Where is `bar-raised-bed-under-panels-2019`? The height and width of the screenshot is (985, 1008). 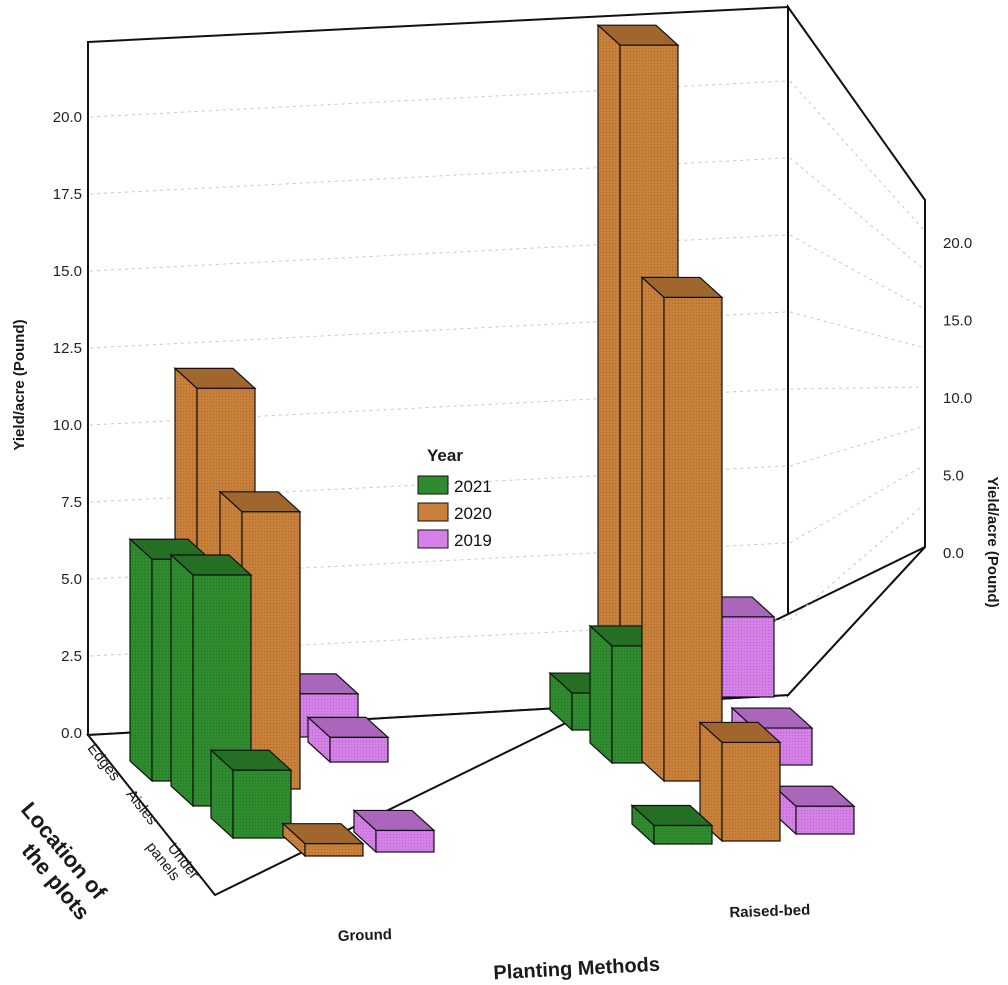 bar-raised-bed-under-panels-2019 is located at coordinates (814, 810).